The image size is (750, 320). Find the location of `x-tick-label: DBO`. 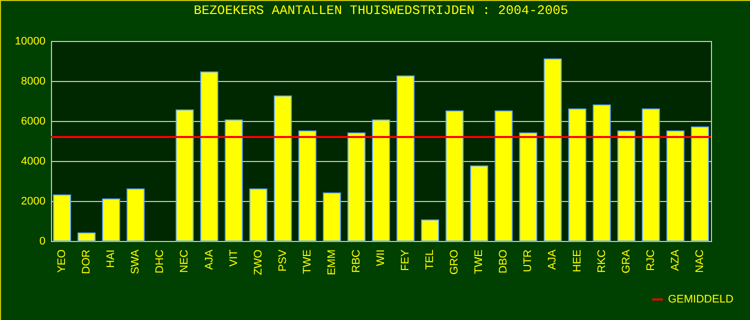

x-tick-label: DBO is located at coordinates (504, 261).